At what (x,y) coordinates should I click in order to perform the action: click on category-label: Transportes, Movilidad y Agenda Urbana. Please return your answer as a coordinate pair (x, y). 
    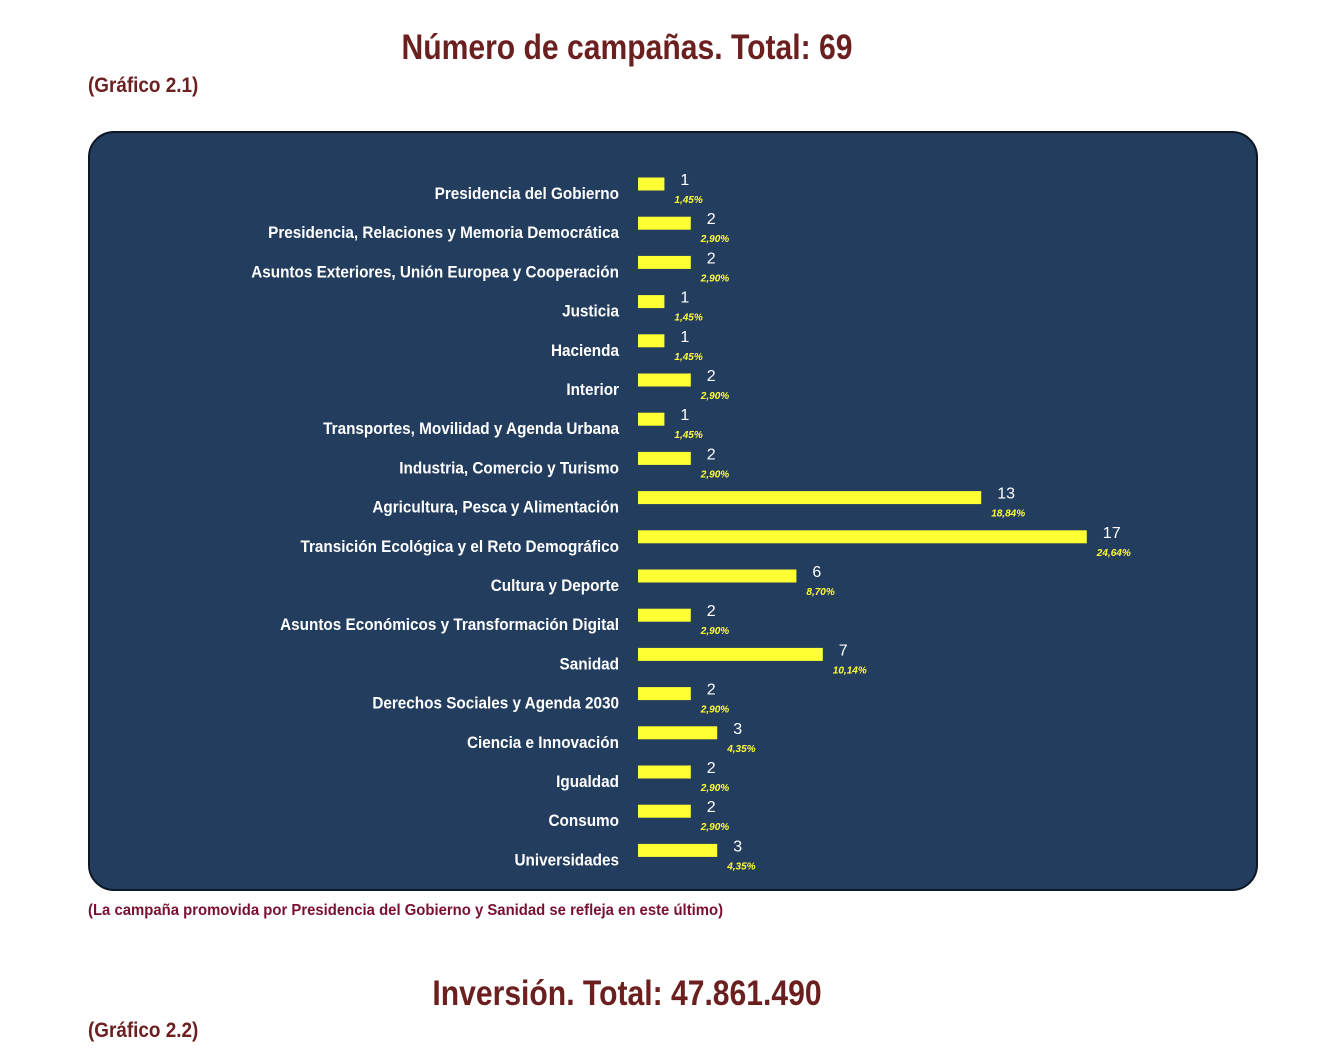
    Looking at the image, I should click on (471, 428).